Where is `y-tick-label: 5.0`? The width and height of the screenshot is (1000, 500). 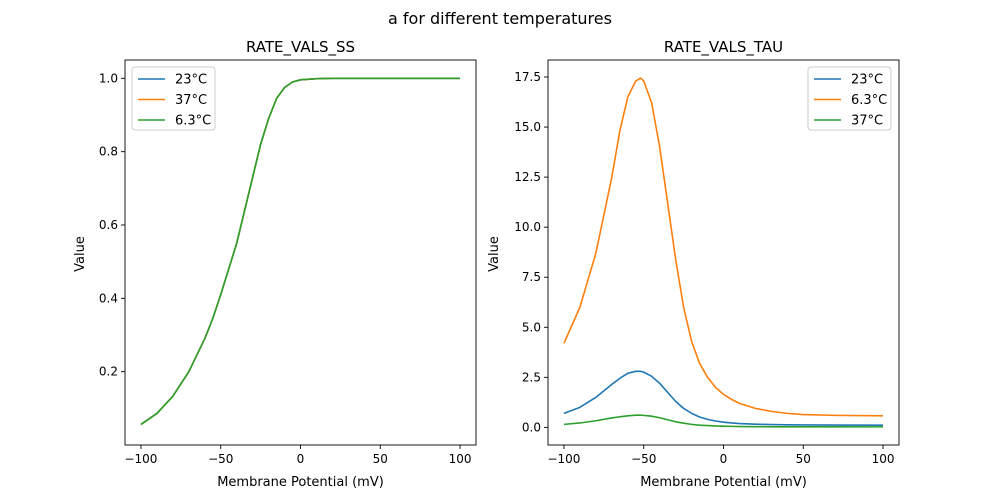
y-tick-label: 5.0 is located at coordinates (531, 327).